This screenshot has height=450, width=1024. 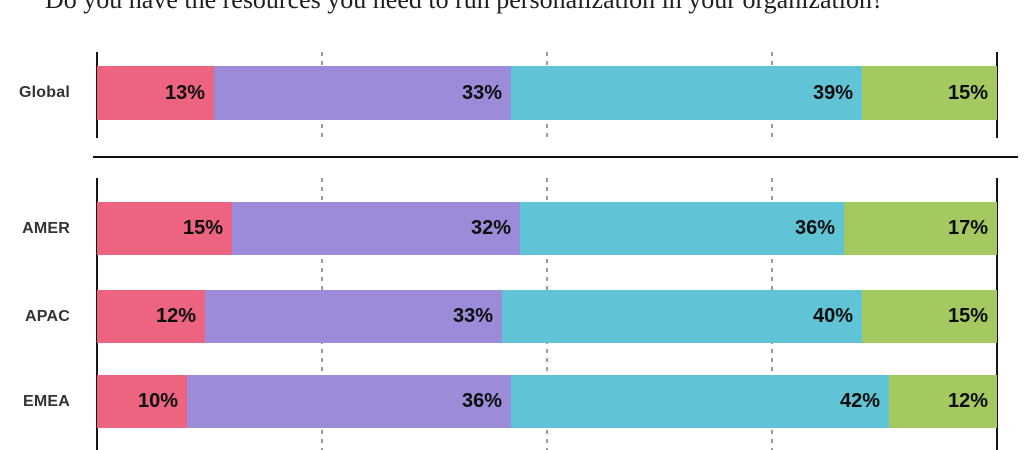 I want to click on row-label: APAC, so click(x=47, y=316).